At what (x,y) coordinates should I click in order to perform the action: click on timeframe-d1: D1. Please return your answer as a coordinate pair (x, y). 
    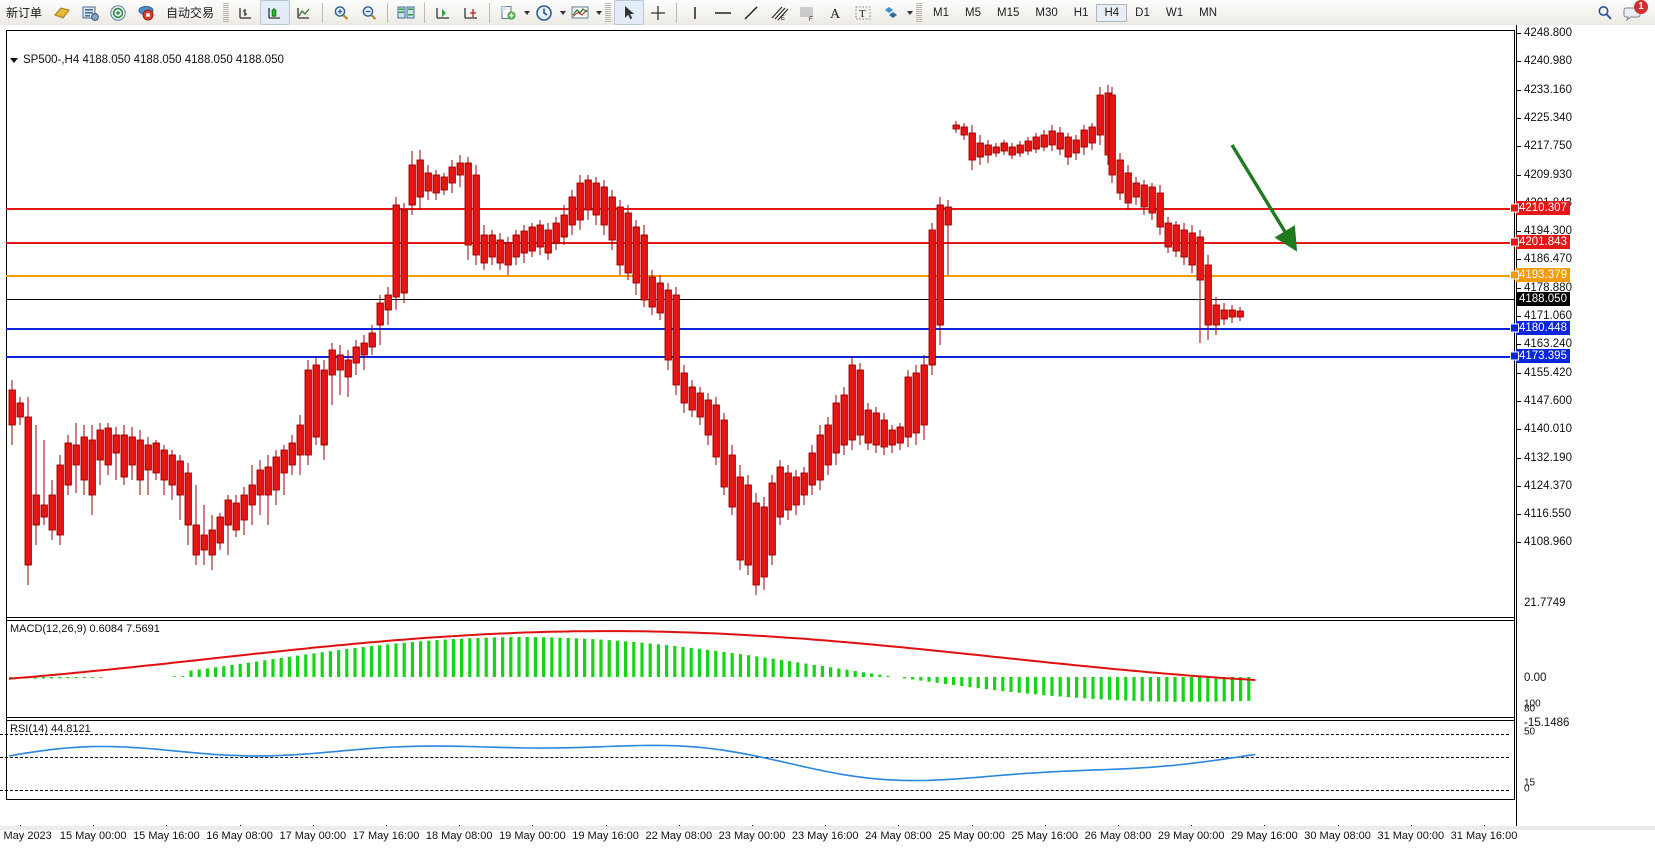
    Looking at the image, I should click on (1142, 13).